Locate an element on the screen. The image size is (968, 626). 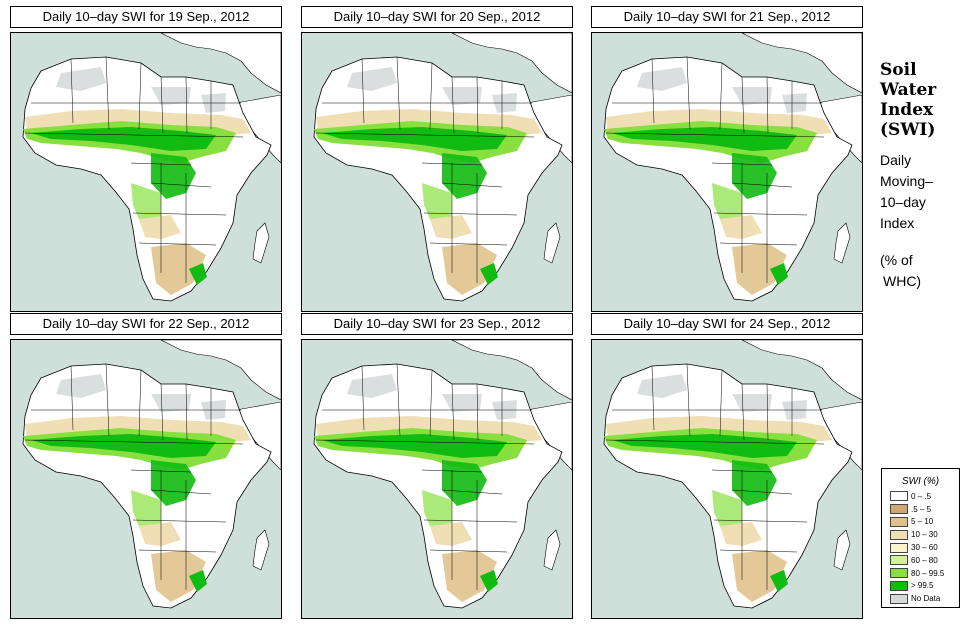
index-title-line: Water is located at coordinates (908, 90).